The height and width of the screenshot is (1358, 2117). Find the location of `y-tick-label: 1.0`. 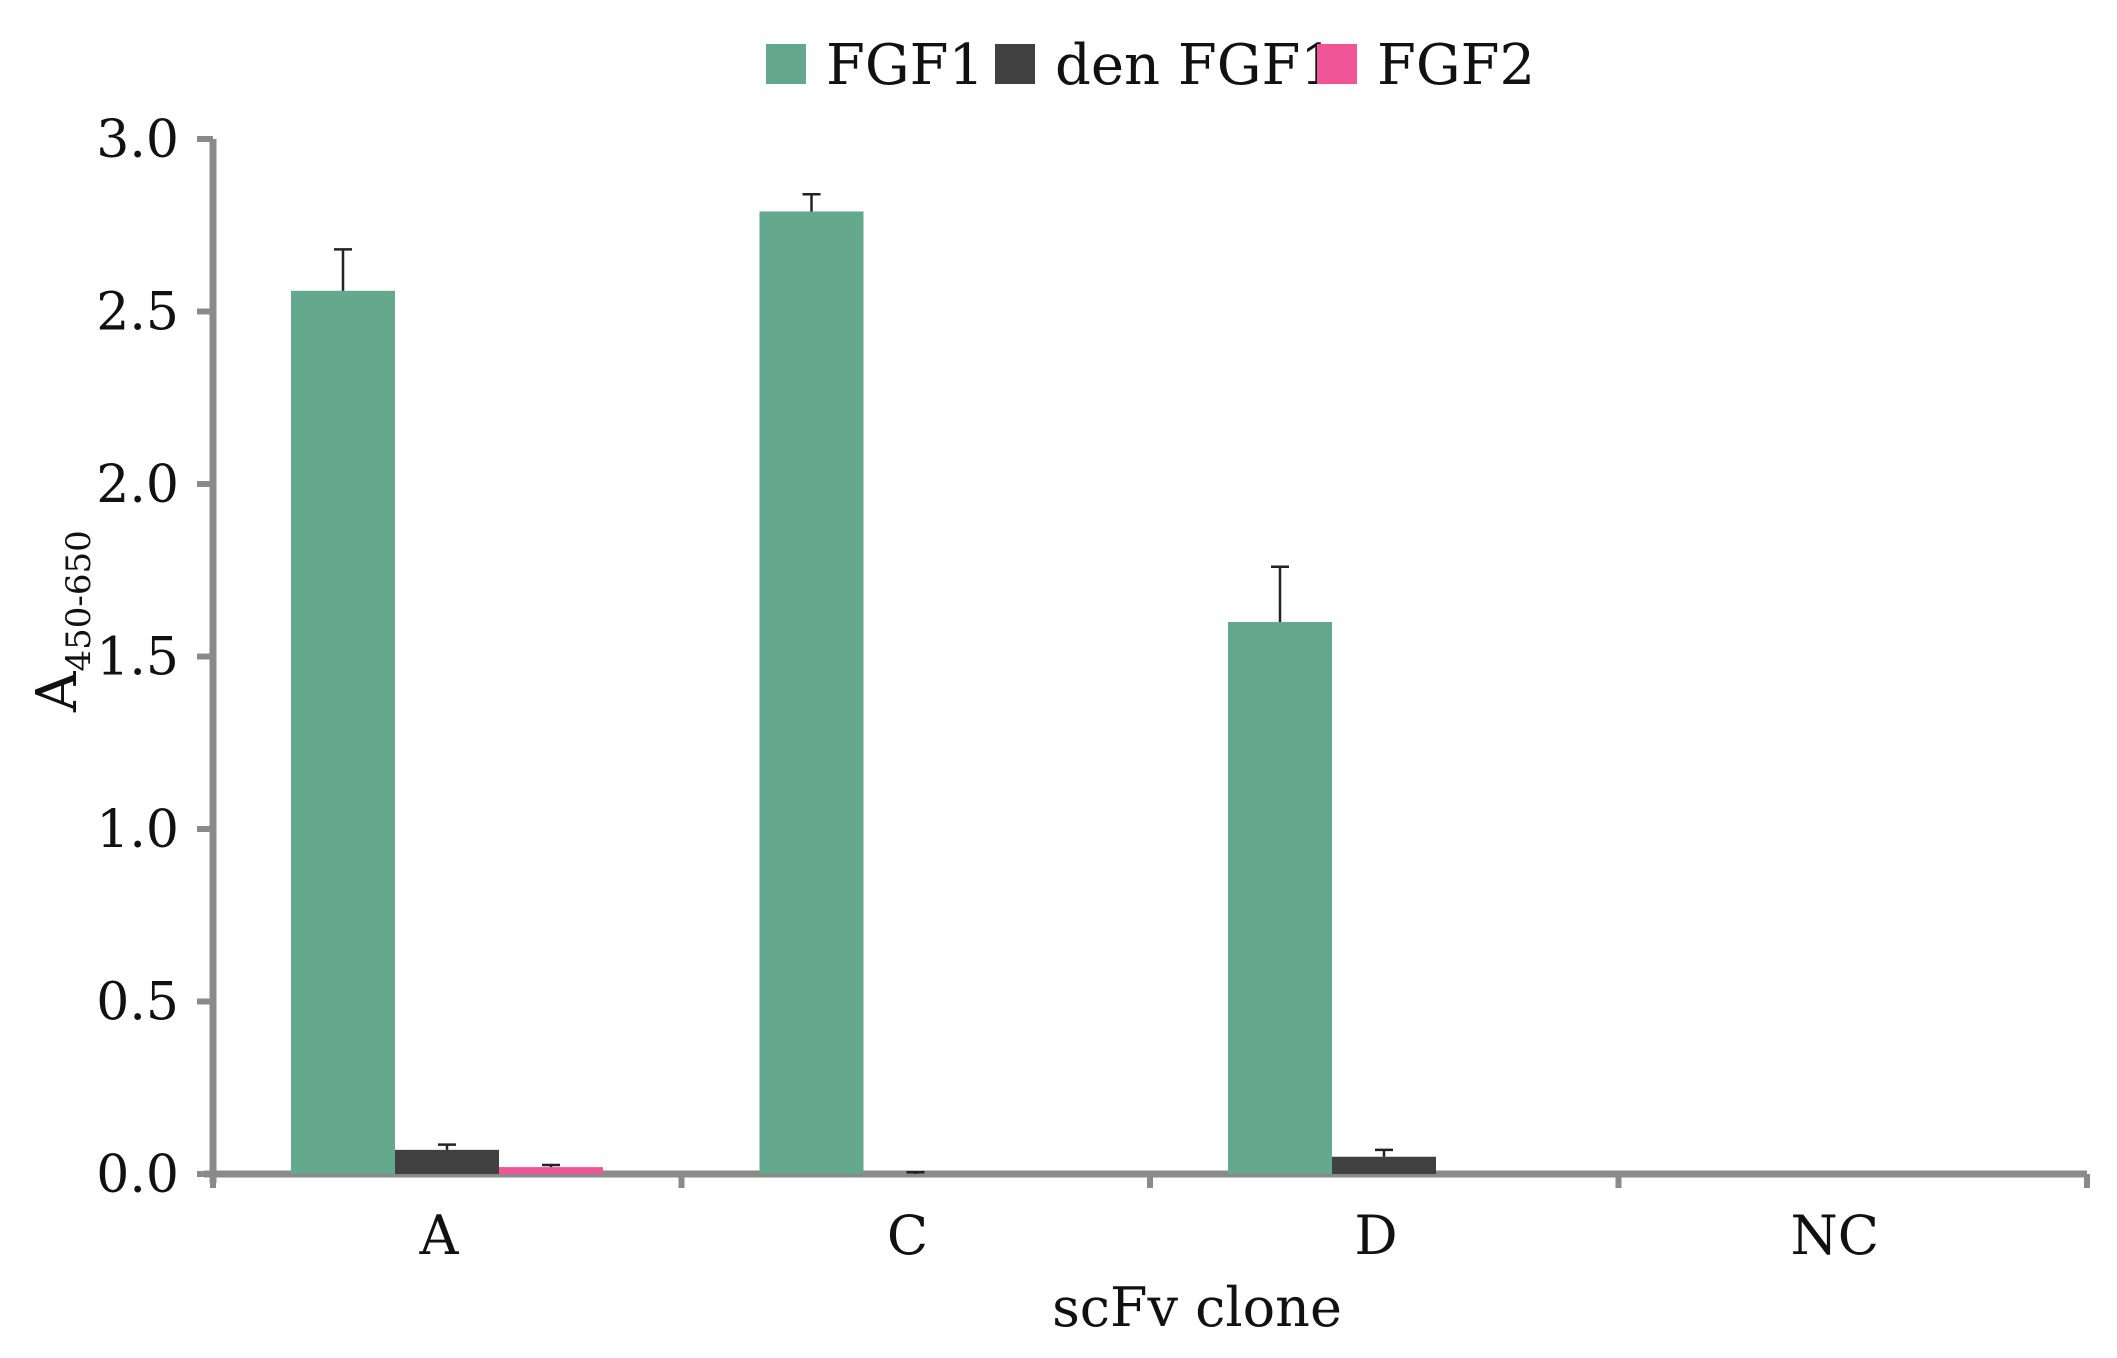

y-tick-label: 1.0 is located at coordinates (137, 830).